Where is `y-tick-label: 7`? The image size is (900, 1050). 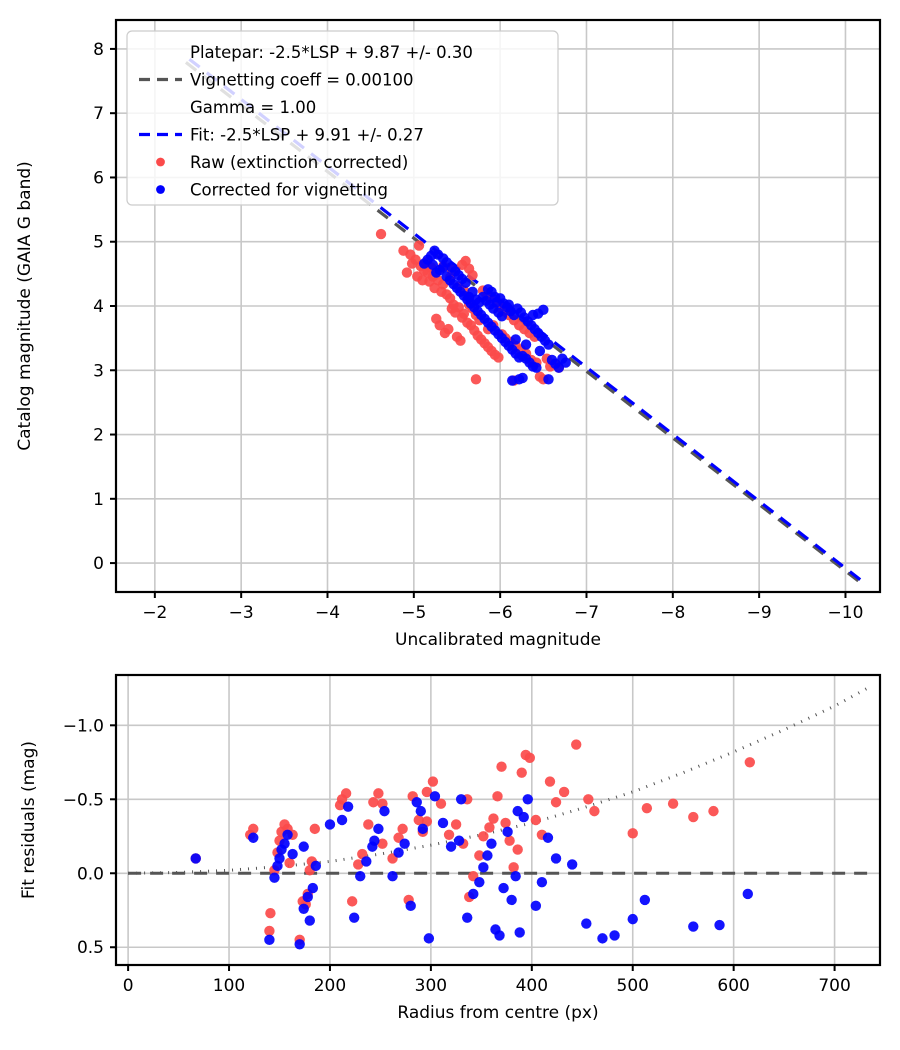
y-tick-label: 7 is located at coordinates (98, 114).